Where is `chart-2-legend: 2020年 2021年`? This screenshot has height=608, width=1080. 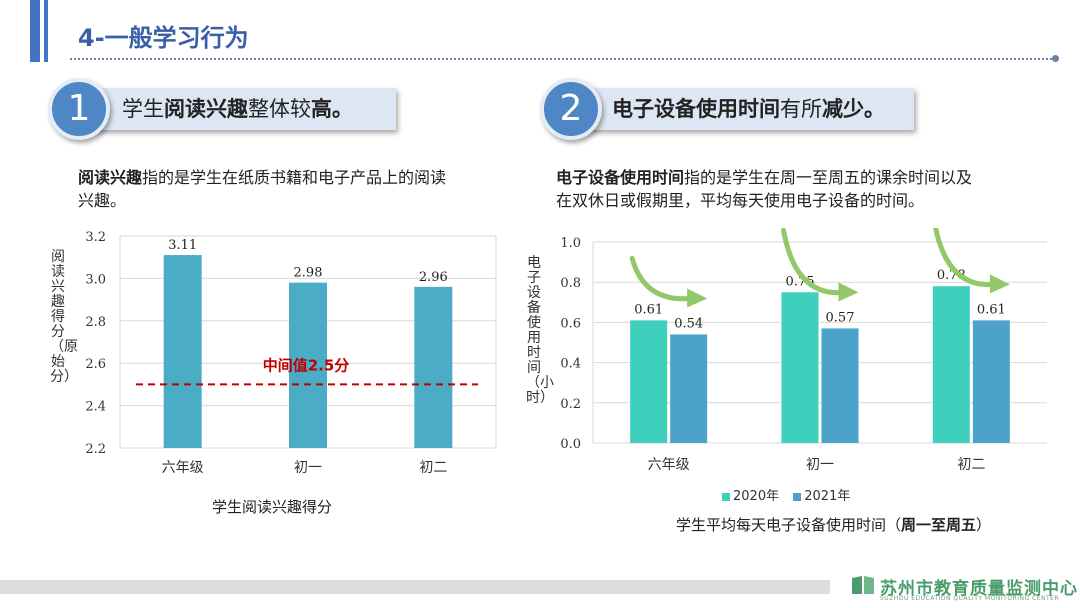
chart-2-legend: 2020年 2021年 is located at coordinates (786, 494).